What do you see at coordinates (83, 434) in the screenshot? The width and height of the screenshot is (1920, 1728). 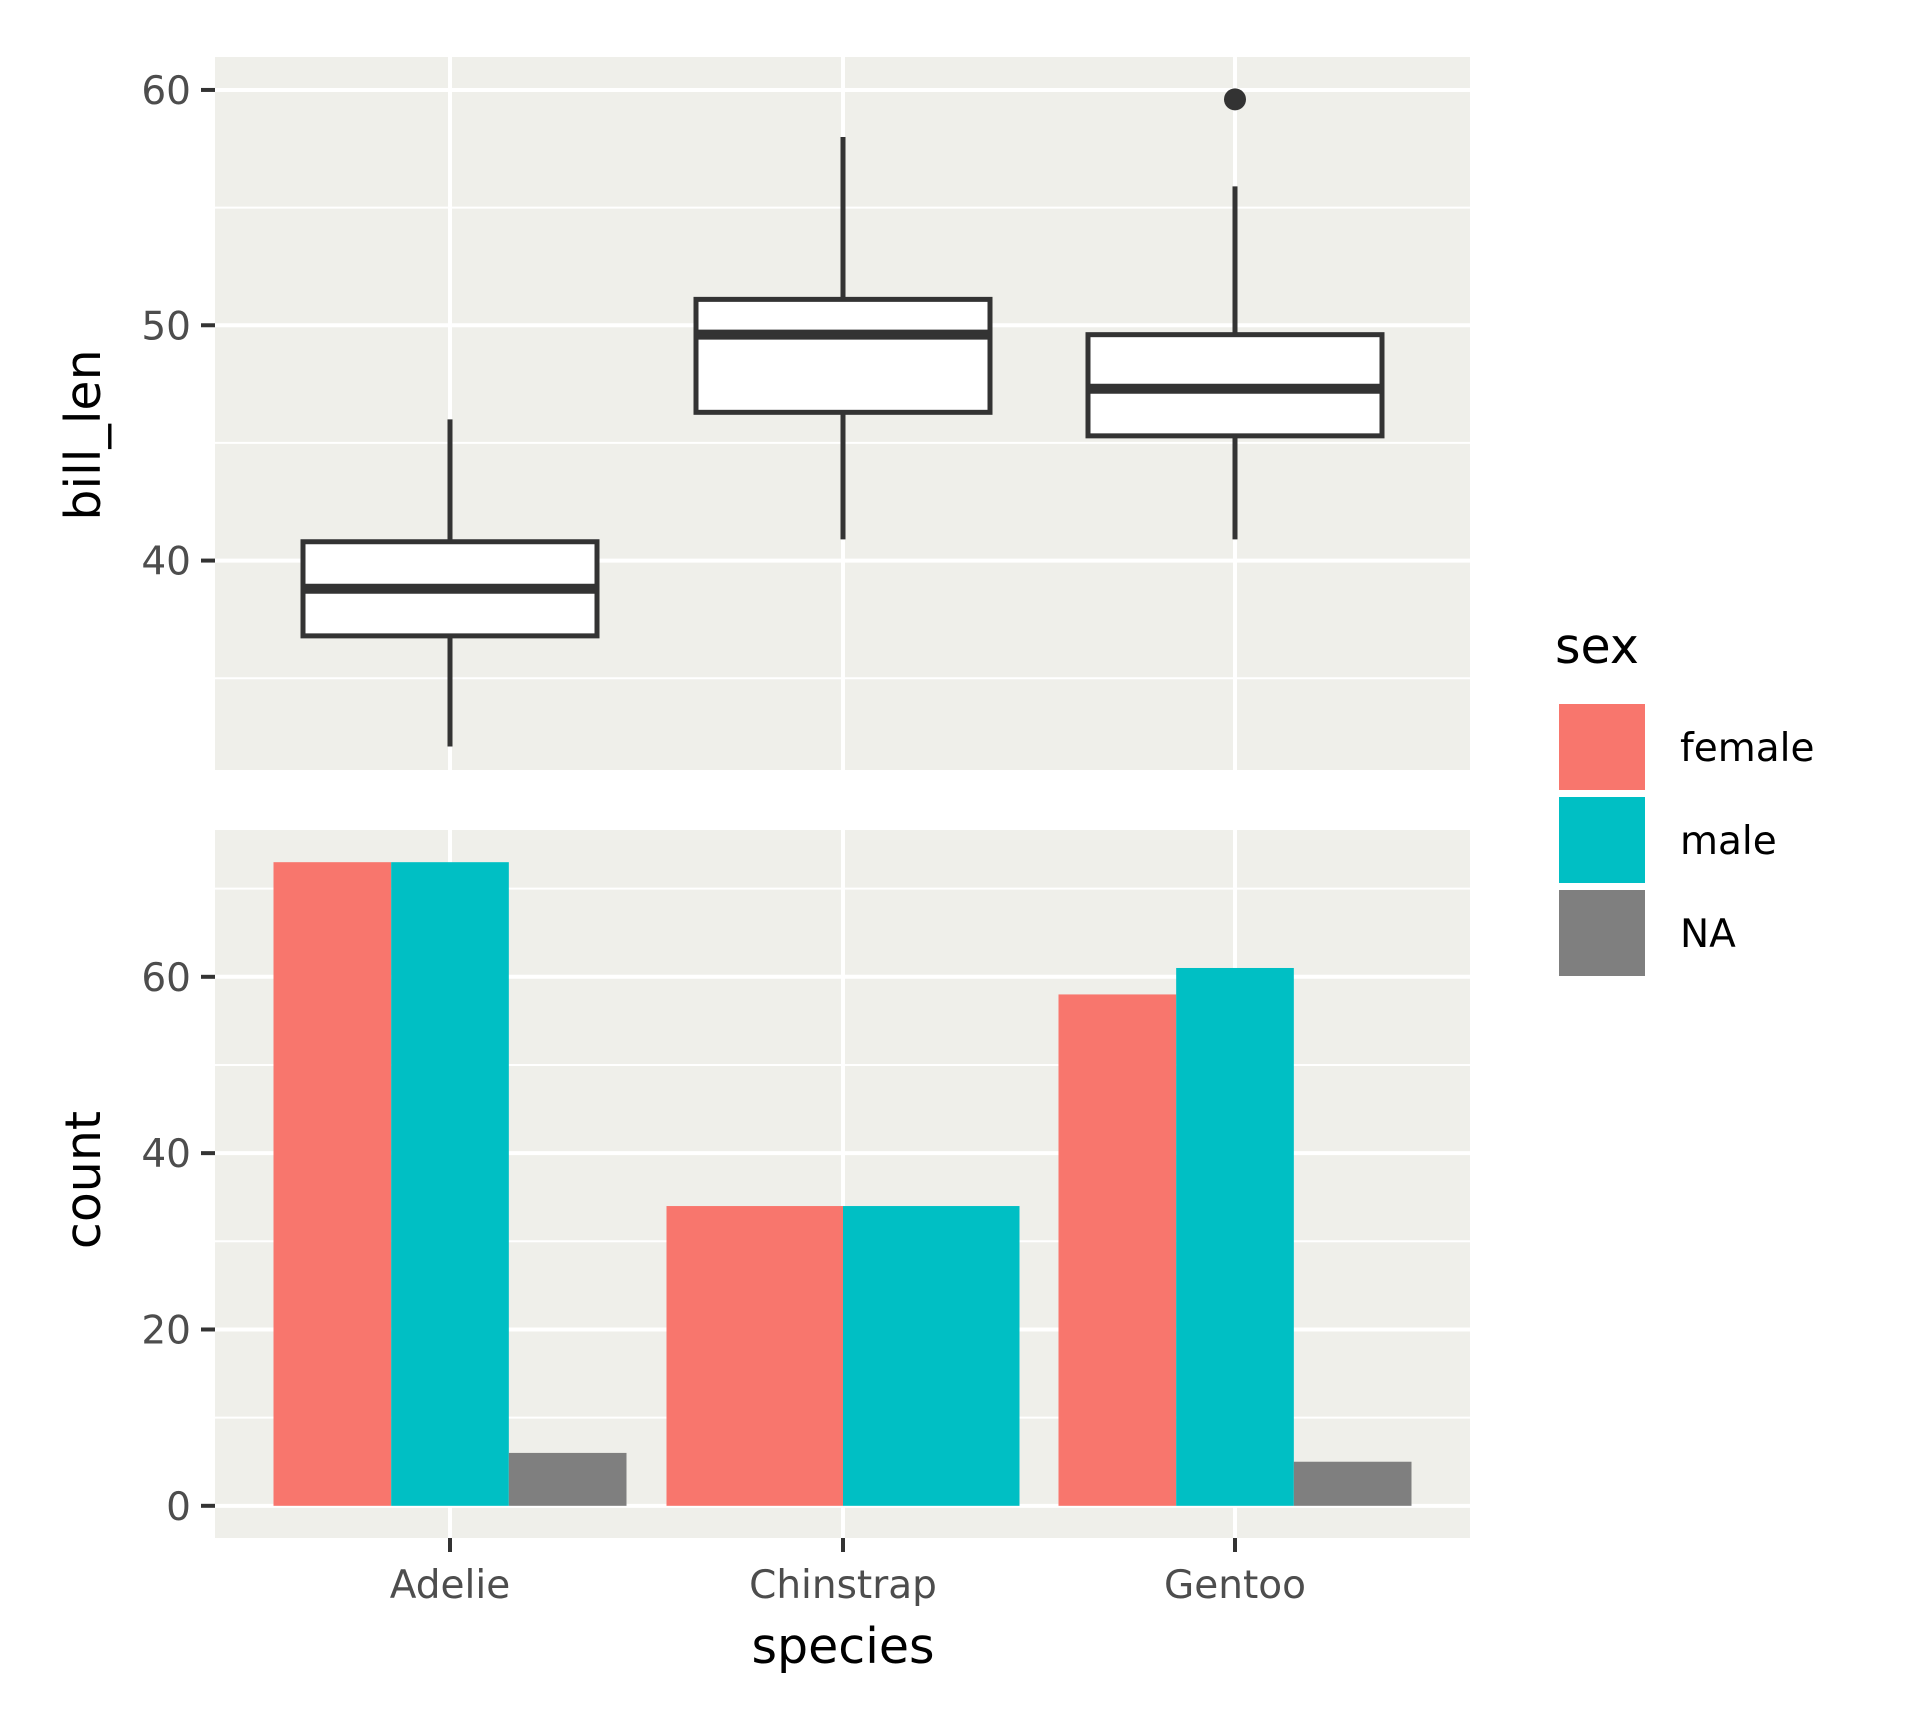 I see `y-axis-title-bill-len: bill_len` at bounding box center [83, 434].